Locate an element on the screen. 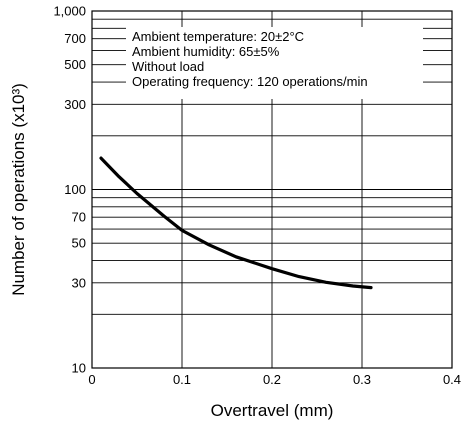 This screenshot has width=463, height=425. x-tick-labels: 0 0.1 0.2 0.3 0.4 is located at coordinates (274, 379).